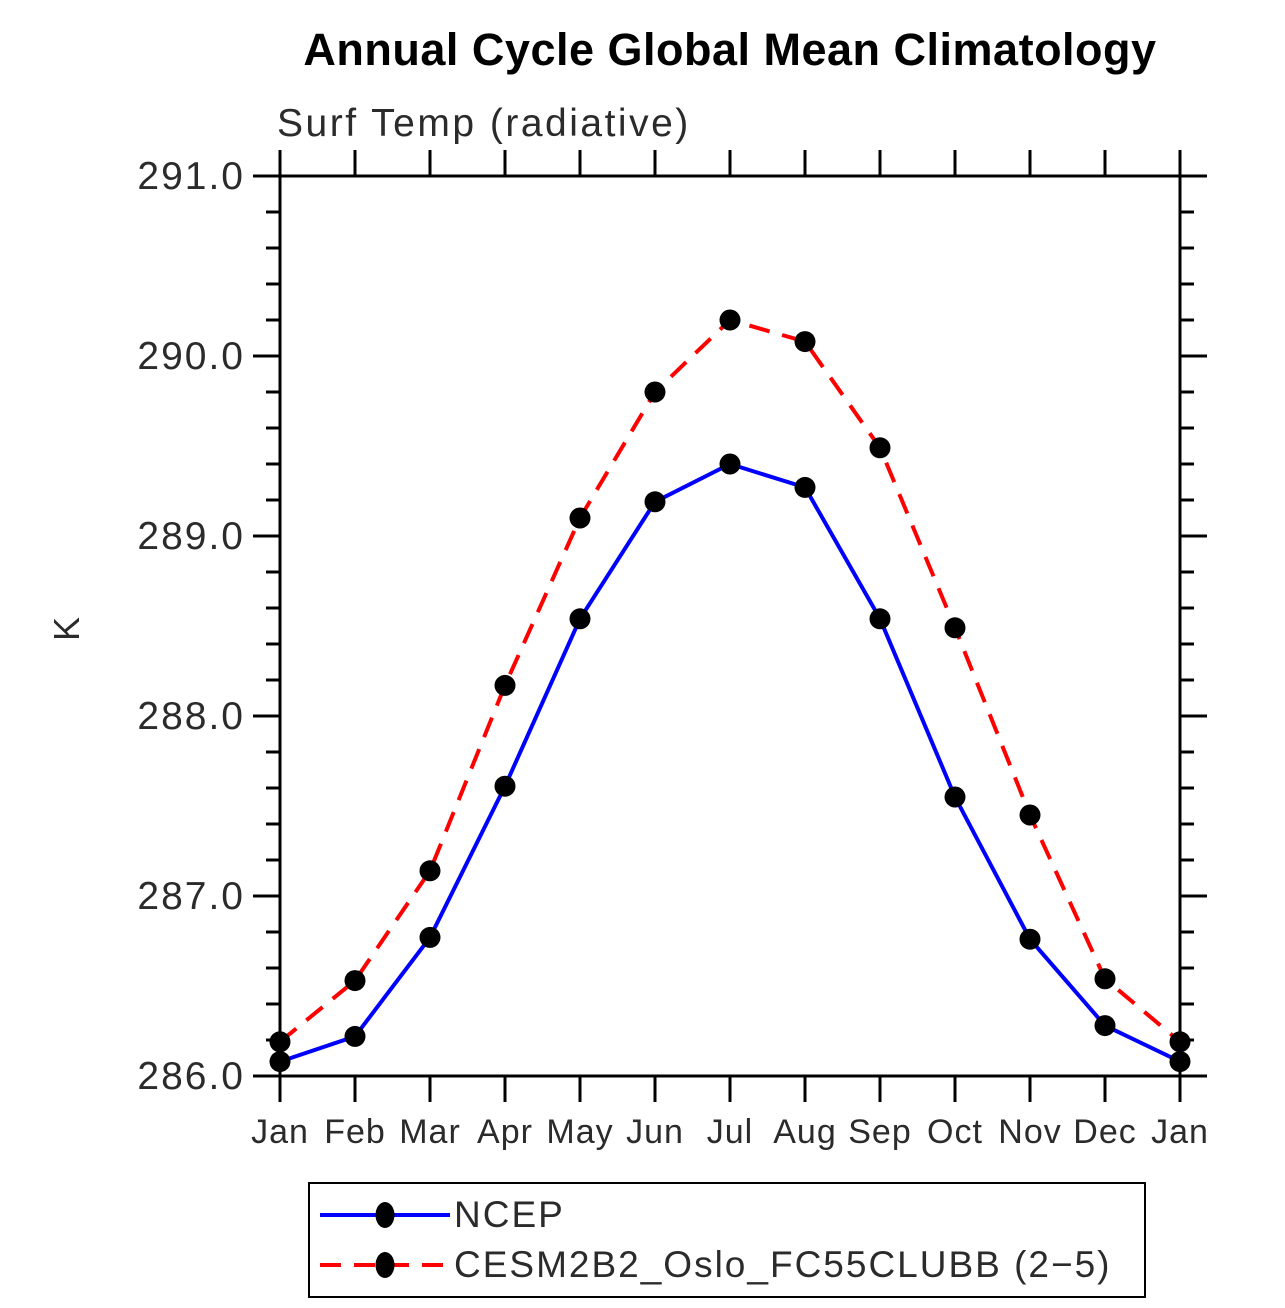 The height and width of the screenshot is (1308, 1285). I want to click on cesm-line-sample, so click(385, 1265).